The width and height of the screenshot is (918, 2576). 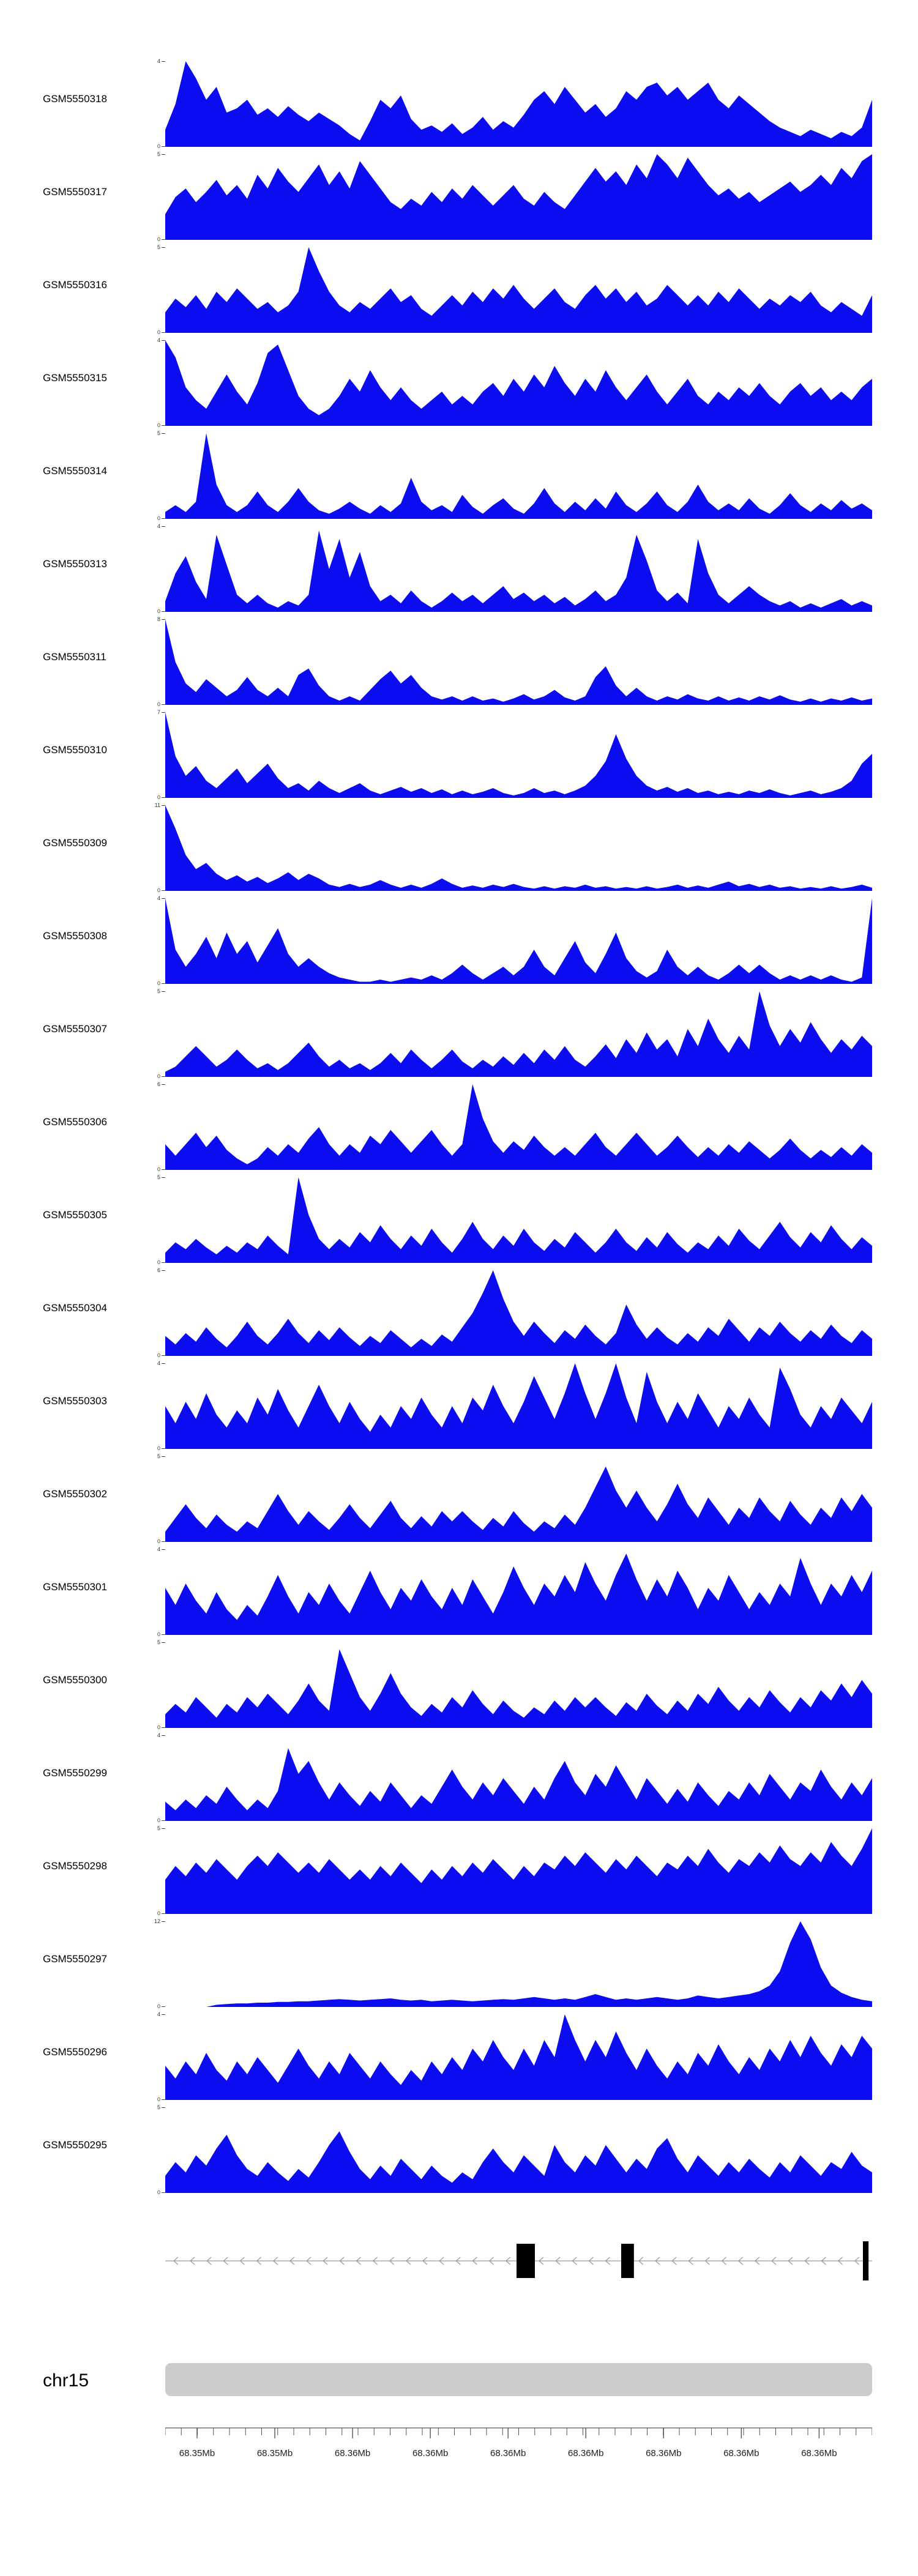 What do you see at coordinates (75, 1866) in the screenshot?
I see `track-label: GSM5550298` at bounding box center [75, 1866].